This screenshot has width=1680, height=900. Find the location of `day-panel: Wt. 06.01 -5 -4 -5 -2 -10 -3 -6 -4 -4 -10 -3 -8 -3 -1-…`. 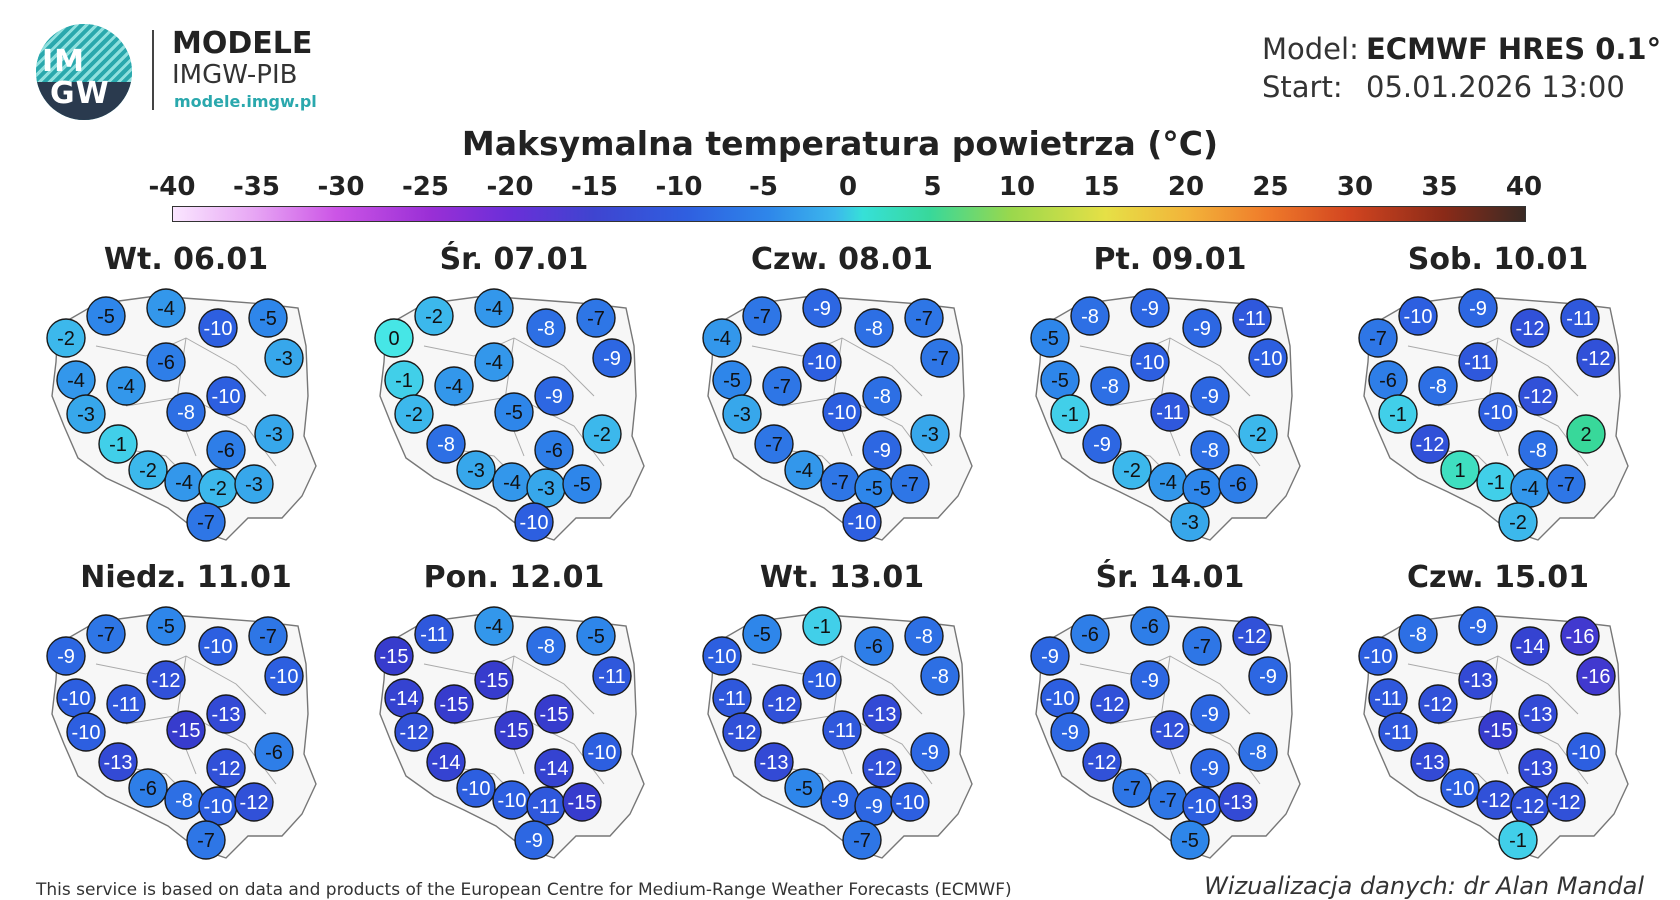

day-panel: Wt. 06.01 -5 -4 -5 -2 -10 -3 -6 -4 -4 -10 -3 -8 -3 -1-… is located at coordinates (186, 392).